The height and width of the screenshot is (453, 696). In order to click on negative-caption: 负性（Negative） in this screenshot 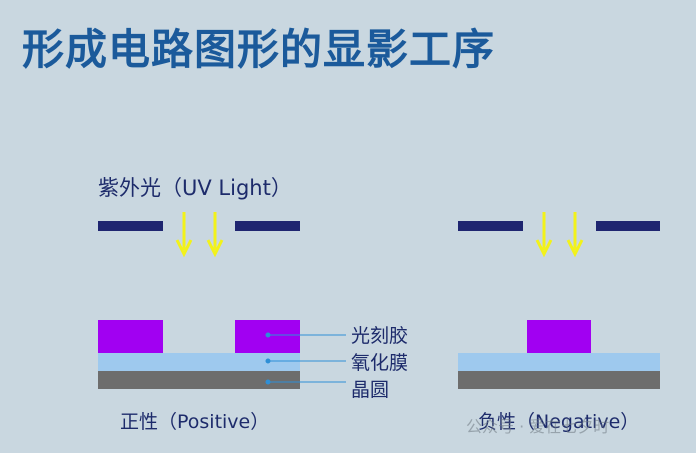, I will do `click(559, 422)`.